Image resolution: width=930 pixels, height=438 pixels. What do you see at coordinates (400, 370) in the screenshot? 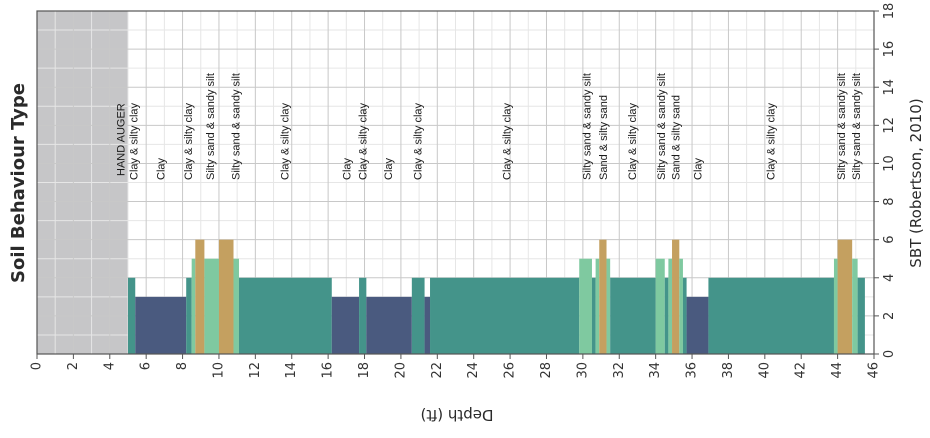
I see `x-tick-label: 20` at bounding box center [400, 370].